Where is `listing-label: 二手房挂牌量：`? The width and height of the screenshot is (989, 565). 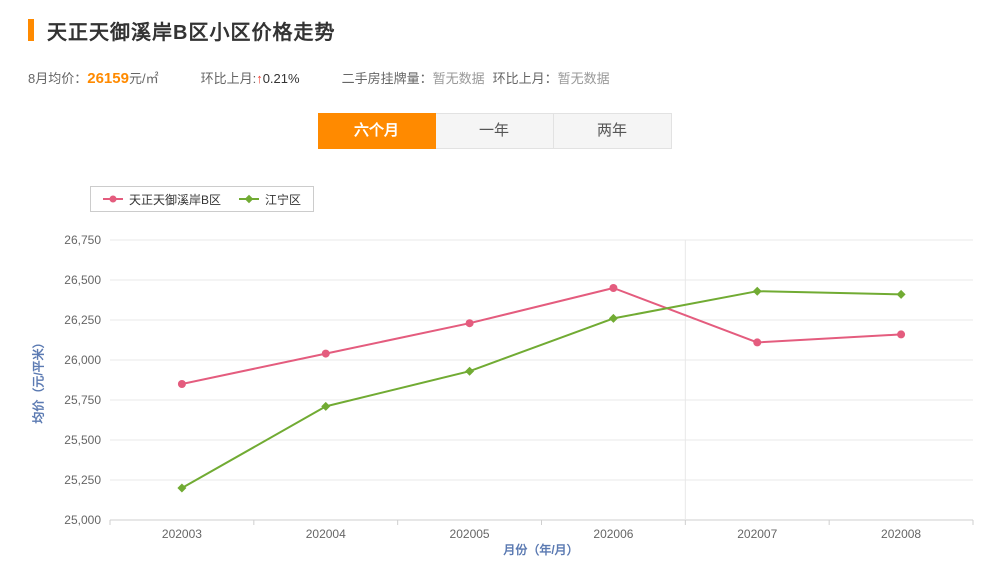 listing-label: 二手房挂牌量： is located at coordinates (387, 78).